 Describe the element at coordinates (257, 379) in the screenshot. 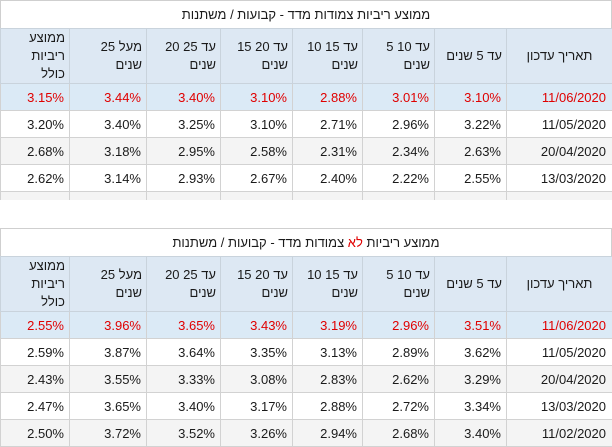

I see `rate-cell: 3.08%` at that location.